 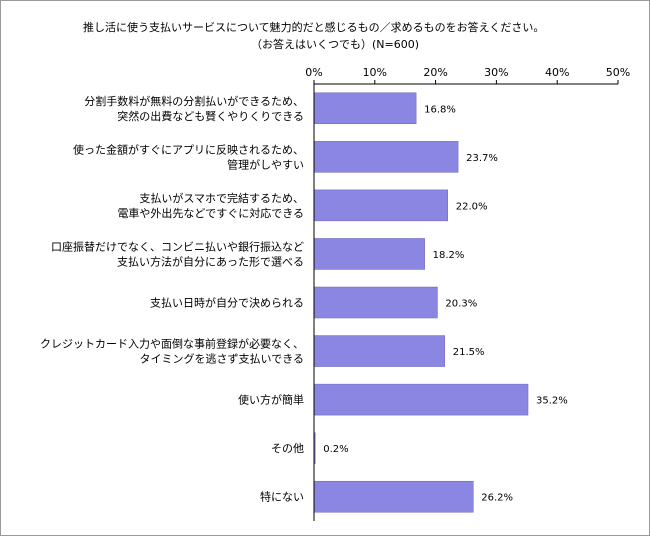 What do you see at coordinates (177, 246) in the screenshot?
I see `category-label: 口座振替だけでなく、コンビニ払いや銀行振込など` at bounding box center [177, 246].